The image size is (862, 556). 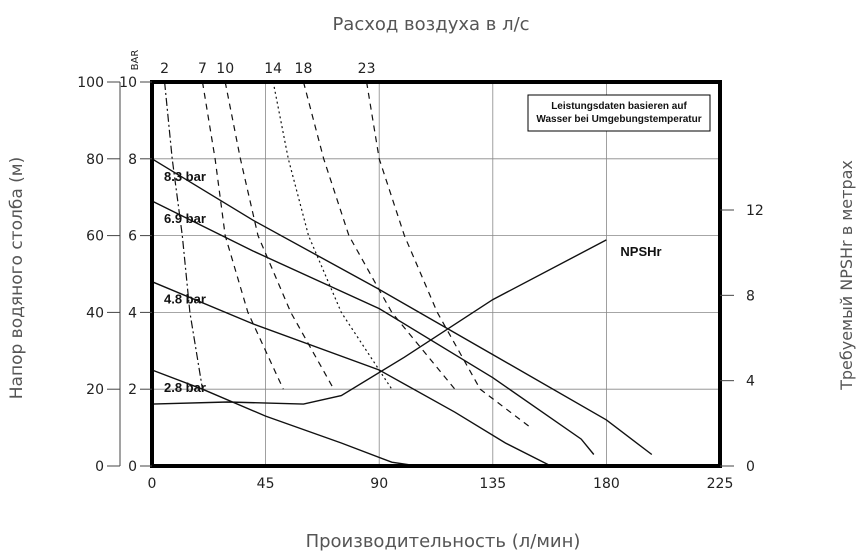 What do you see at coordinates (284, 418) in the screenshot?
I see `series-line-2-8-bar` at bounding box center [284, 418].